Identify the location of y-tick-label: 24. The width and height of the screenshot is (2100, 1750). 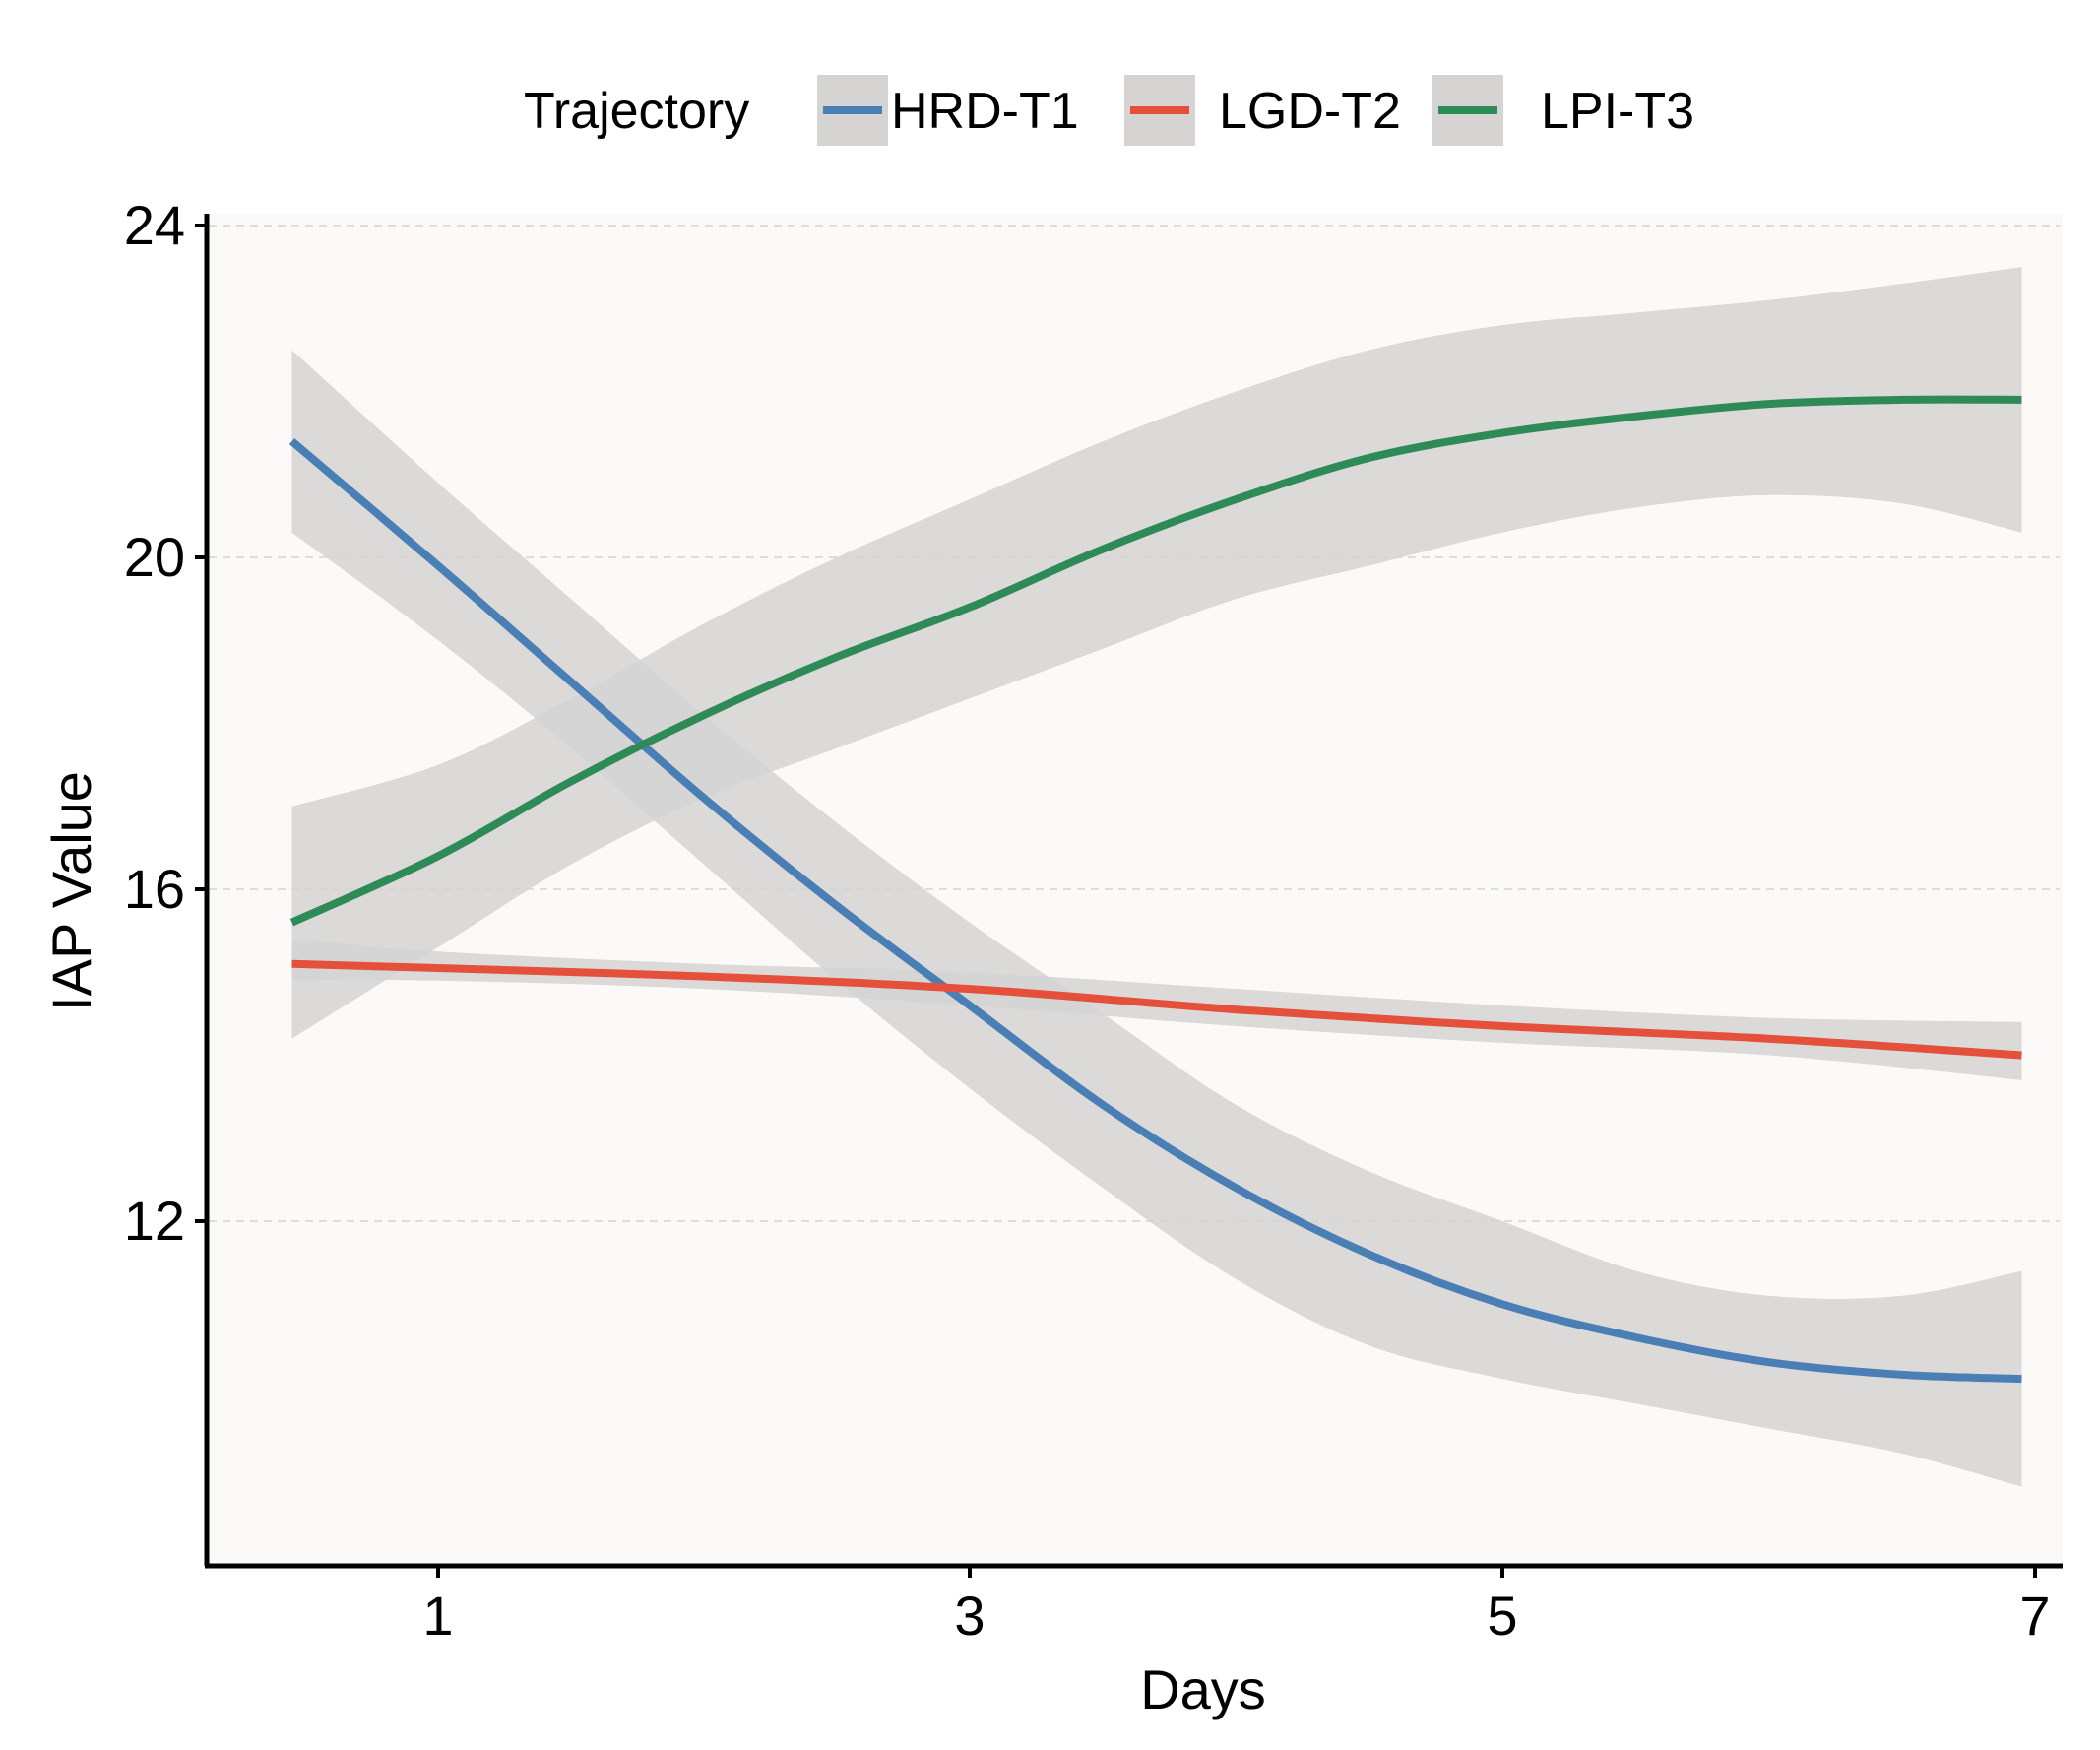
(155, 225).